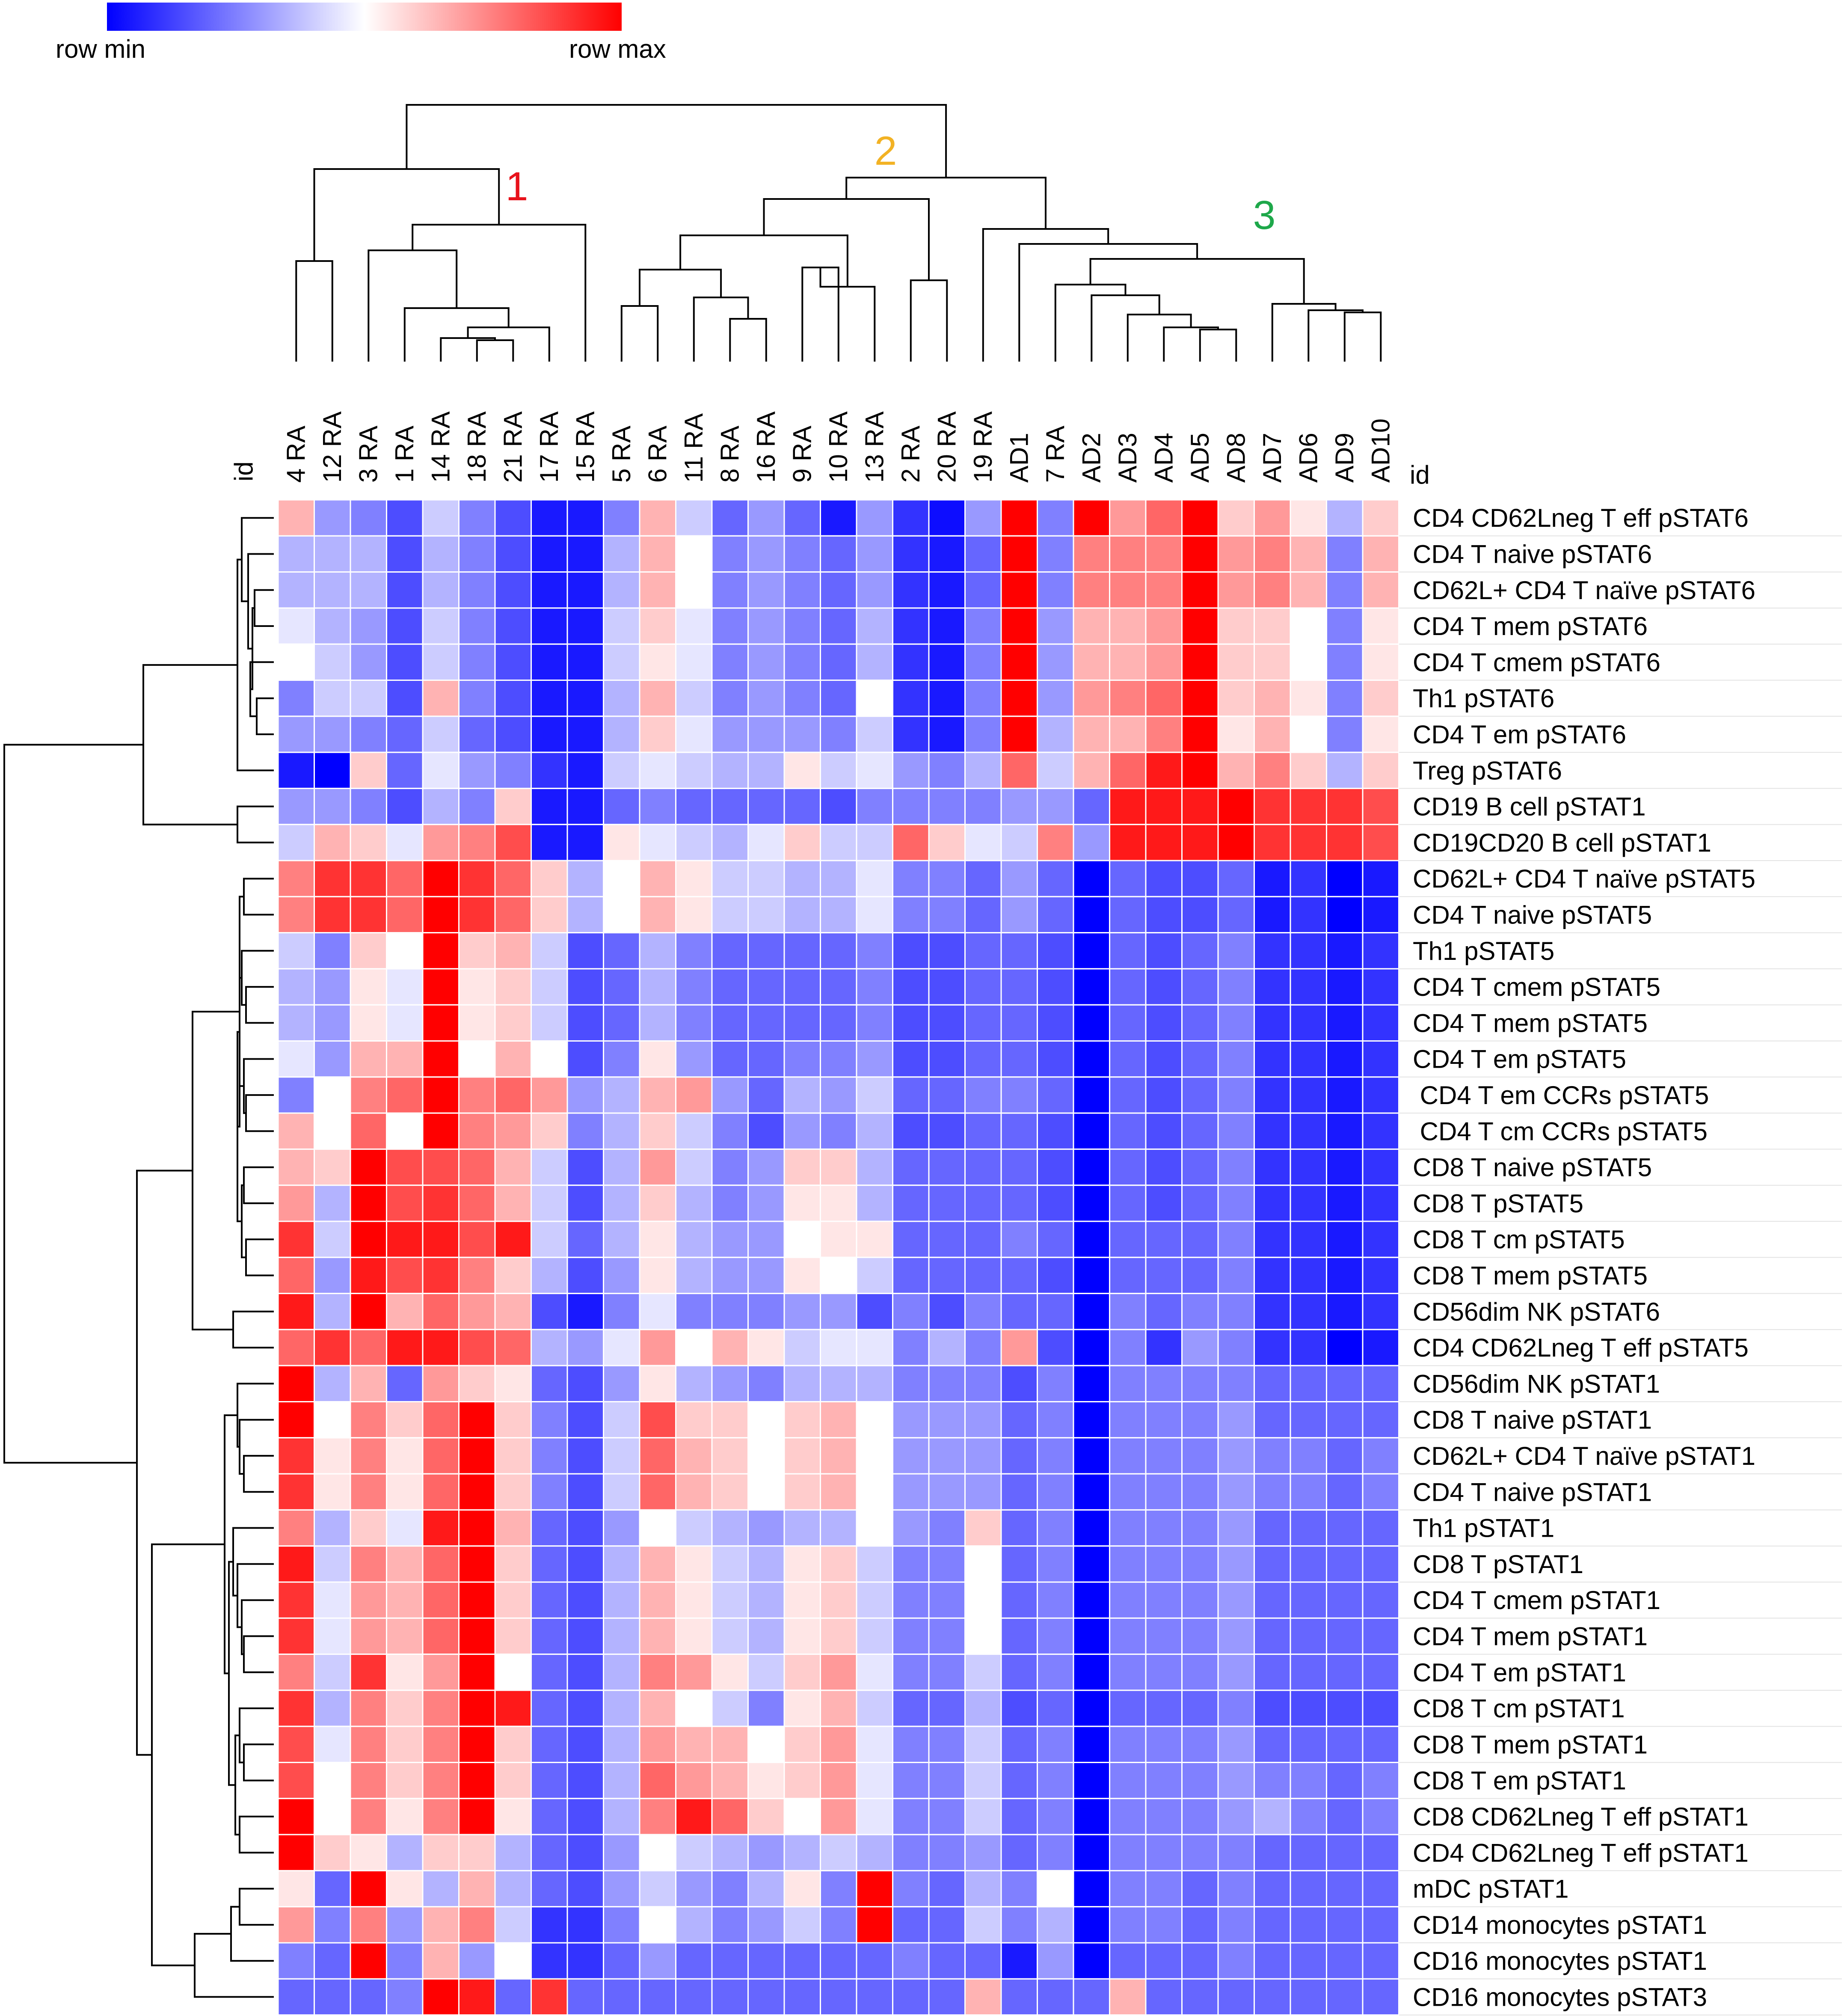 Image resolution: width=1847 pixels, height=2016 pixels. Describe the element at coordinates (1530, 1275) in the screenshot. I see `row-label: CD8 T mem pSTAT5` at that location.